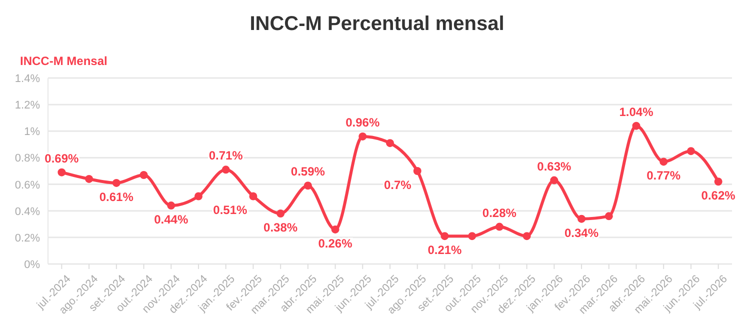 This screenshot has height=333, width=754. Describe the element at coordinates (581, 233) in the screenshot. I see `data-label: 0.34%` at that location.